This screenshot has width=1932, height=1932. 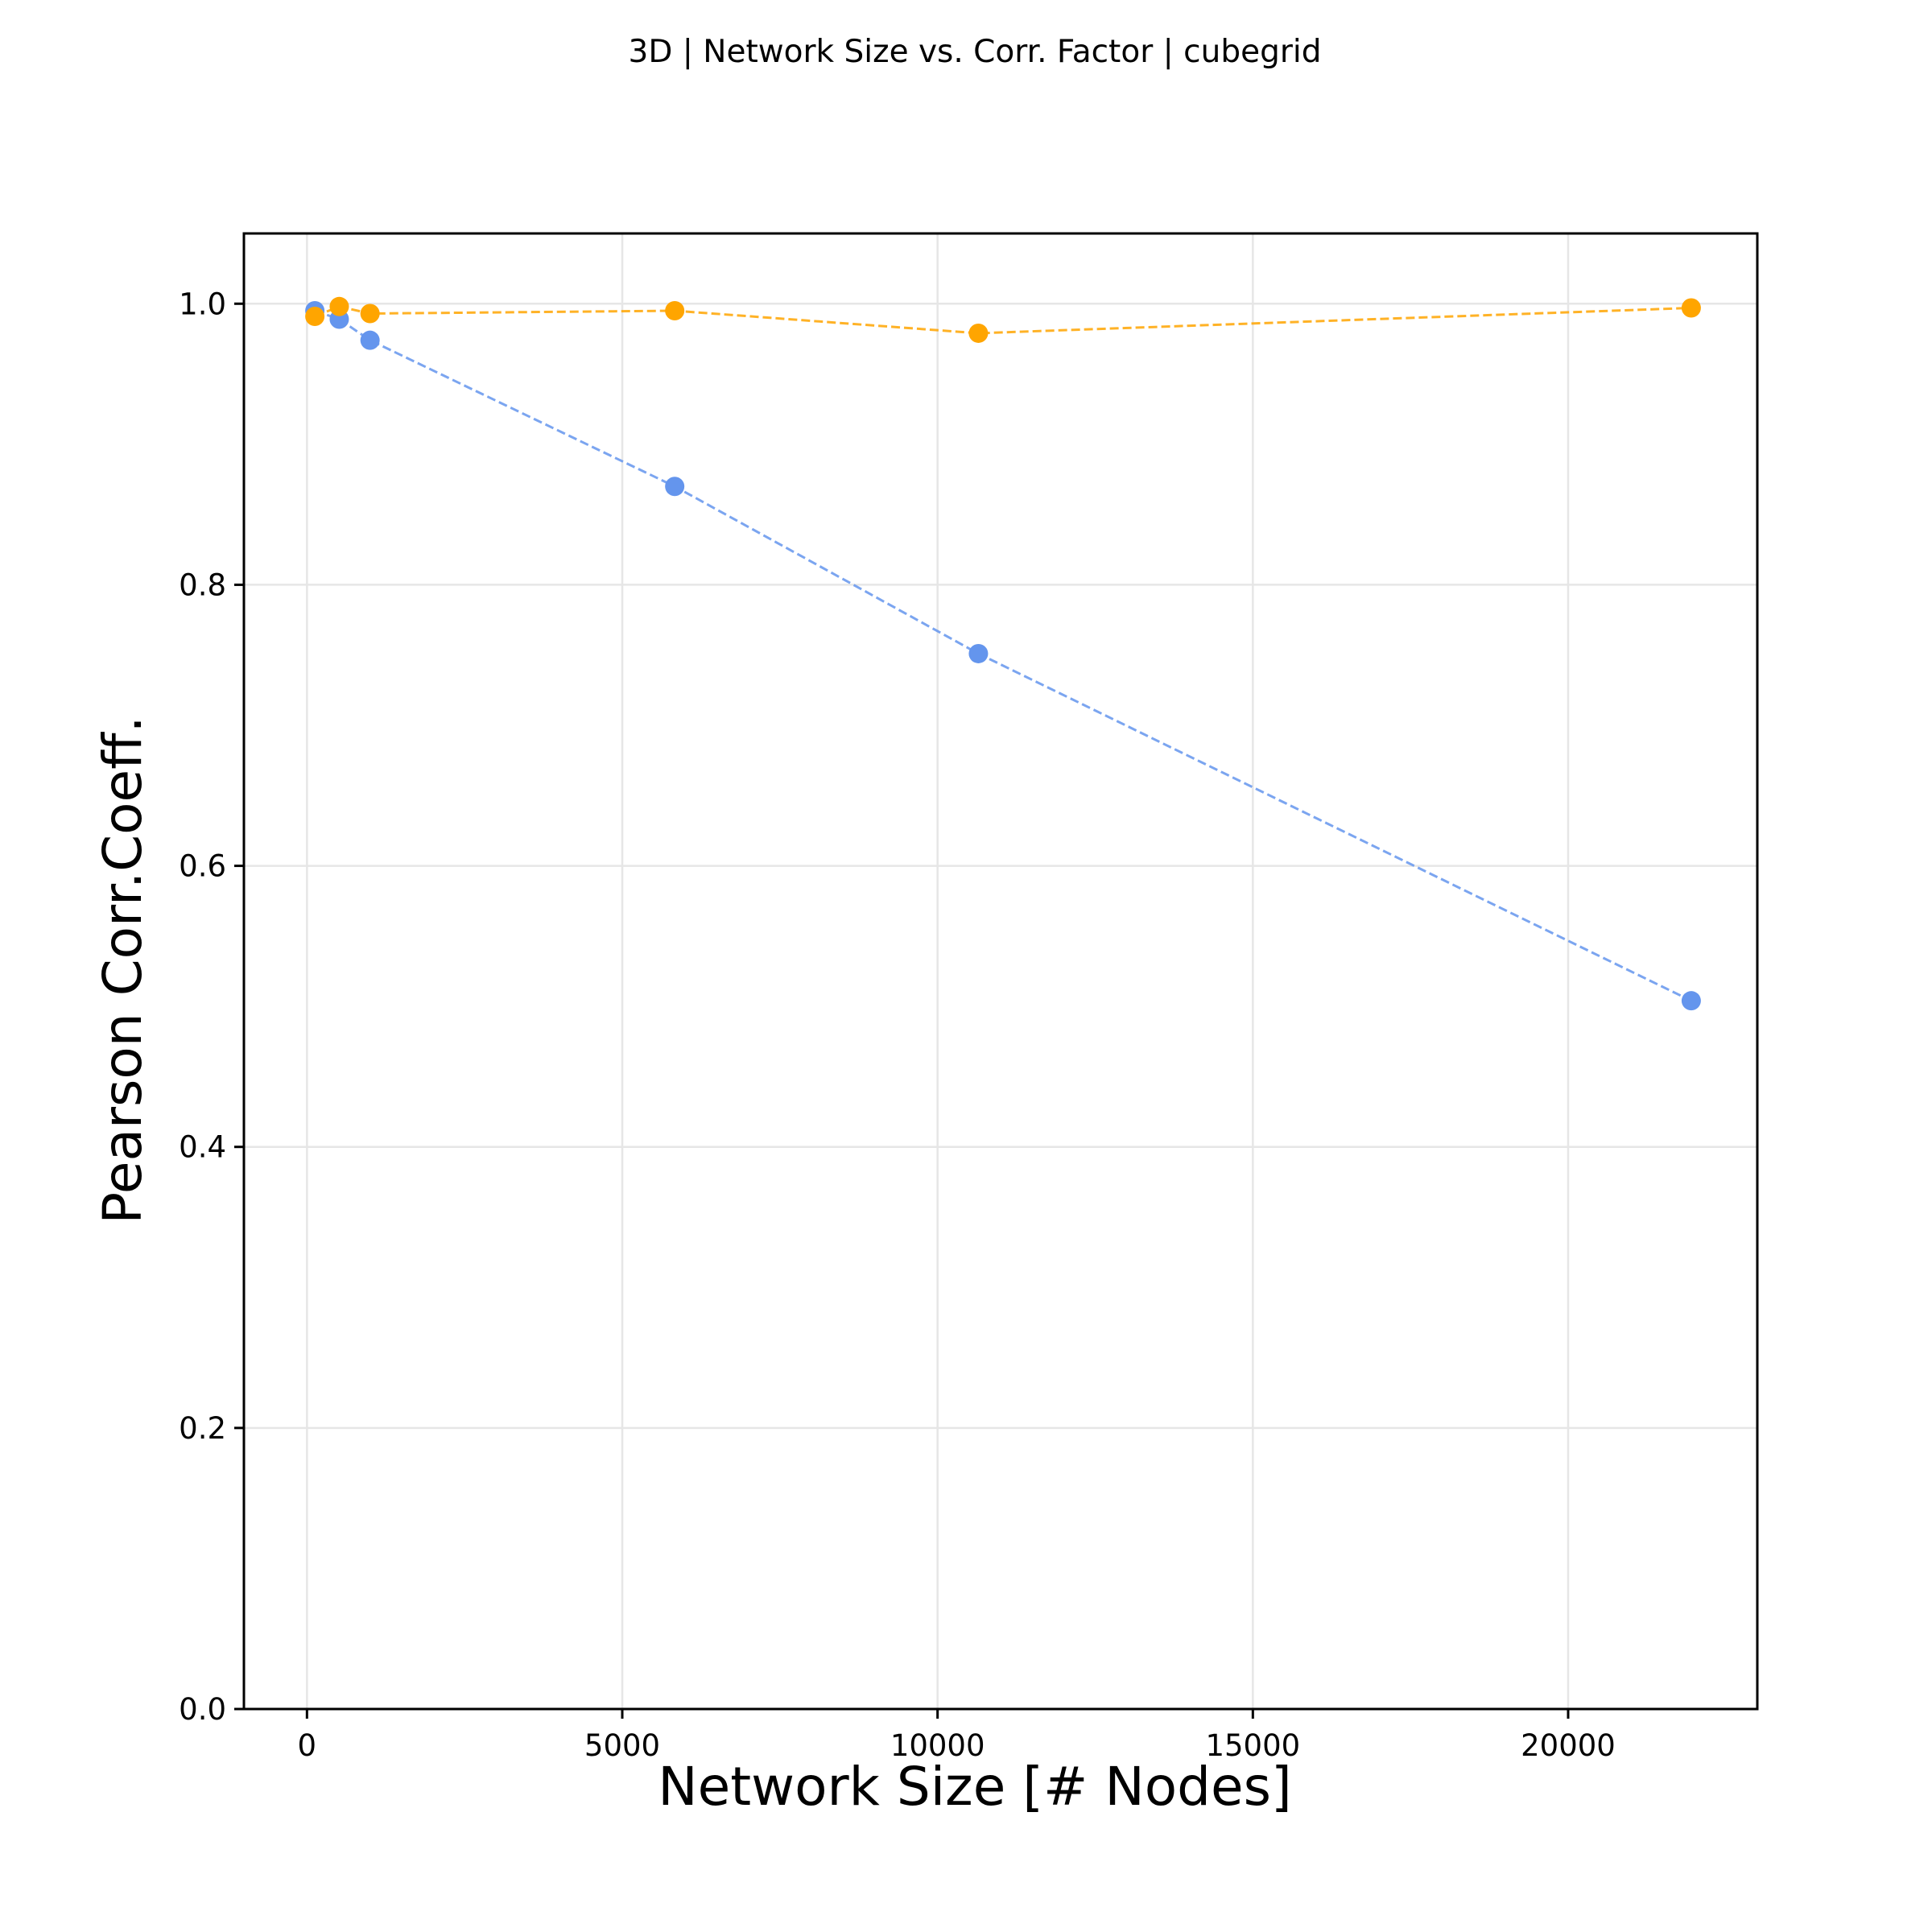 What do you see at coordinates (974, 1787) in the screenshot?
I see `x-axis-label: Network Size [# Nodes]` at bounding box center [974, 1787].